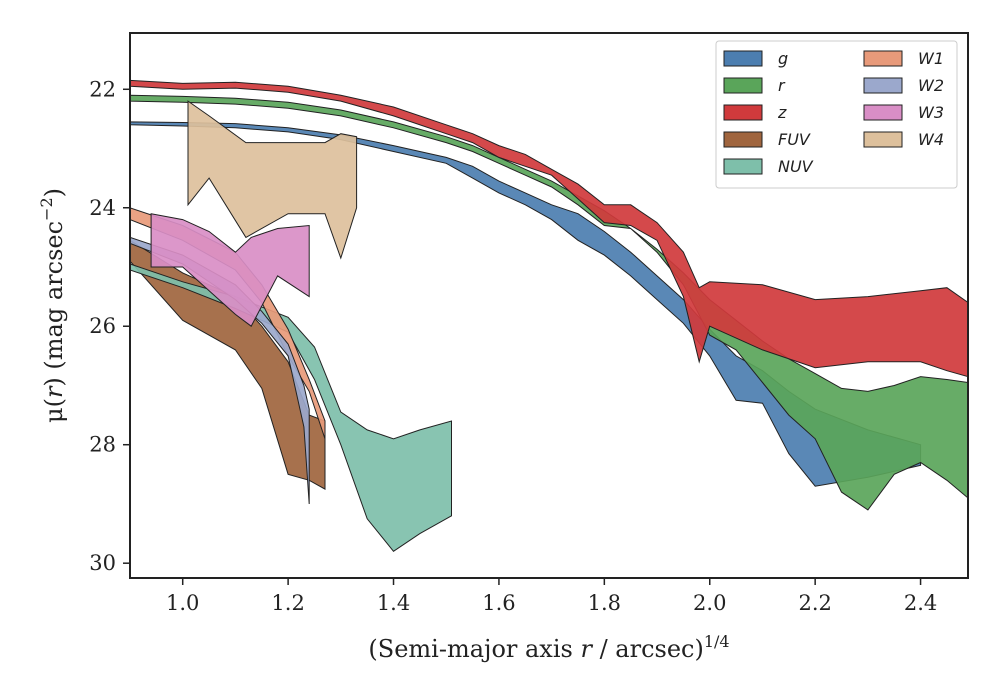 This screenshot has height=700, width=1000. Describe the element at coordinates (796, 166) in the screenshot. I see `legend-label-nuv: NUV` at that location.